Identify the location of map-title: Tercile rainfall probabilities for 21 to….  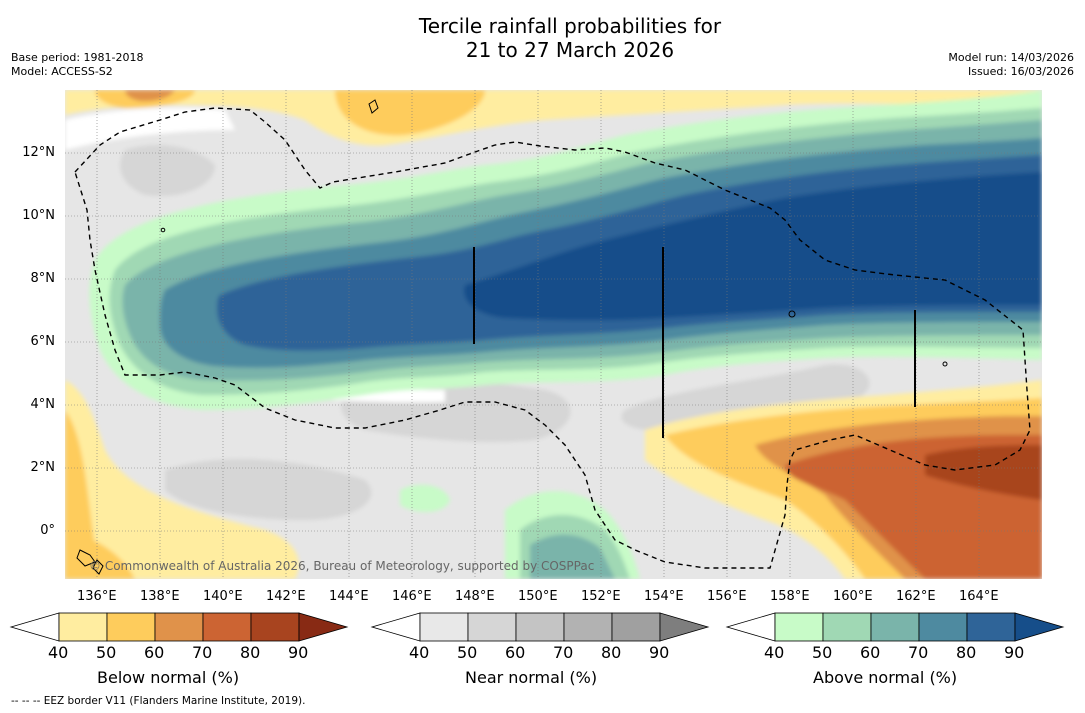
(542, 38).